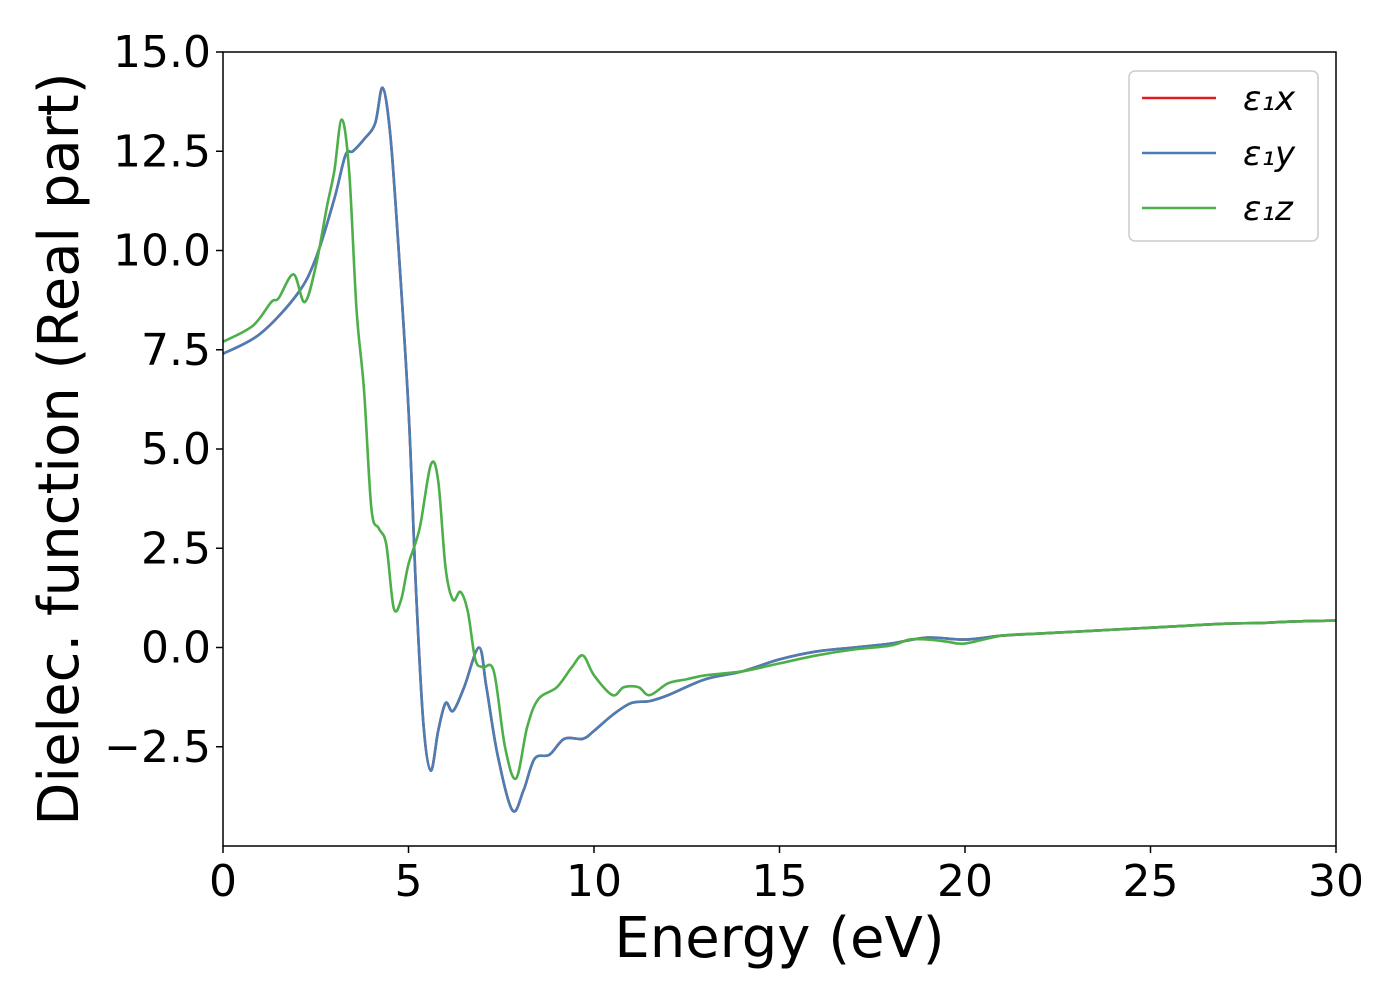 This screenshot has width=1400, height=1000. Describe the element at coordinates (594, 881) in the screenshot. I see `x-tick-label: 10` at that location.